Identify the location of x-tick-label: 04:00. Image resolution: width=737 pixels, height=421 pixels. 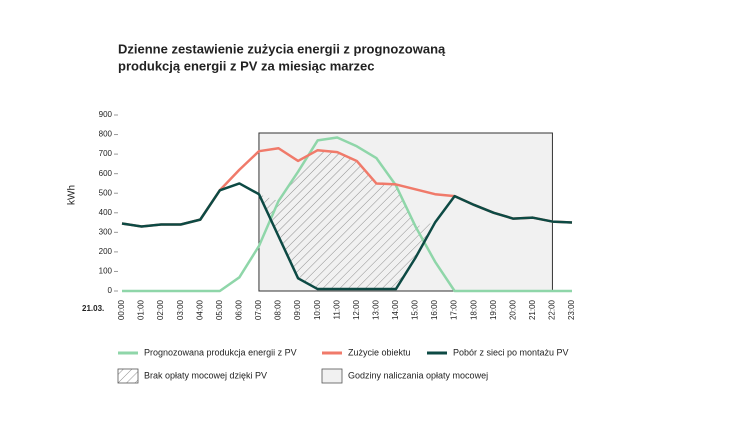
(199, 309).